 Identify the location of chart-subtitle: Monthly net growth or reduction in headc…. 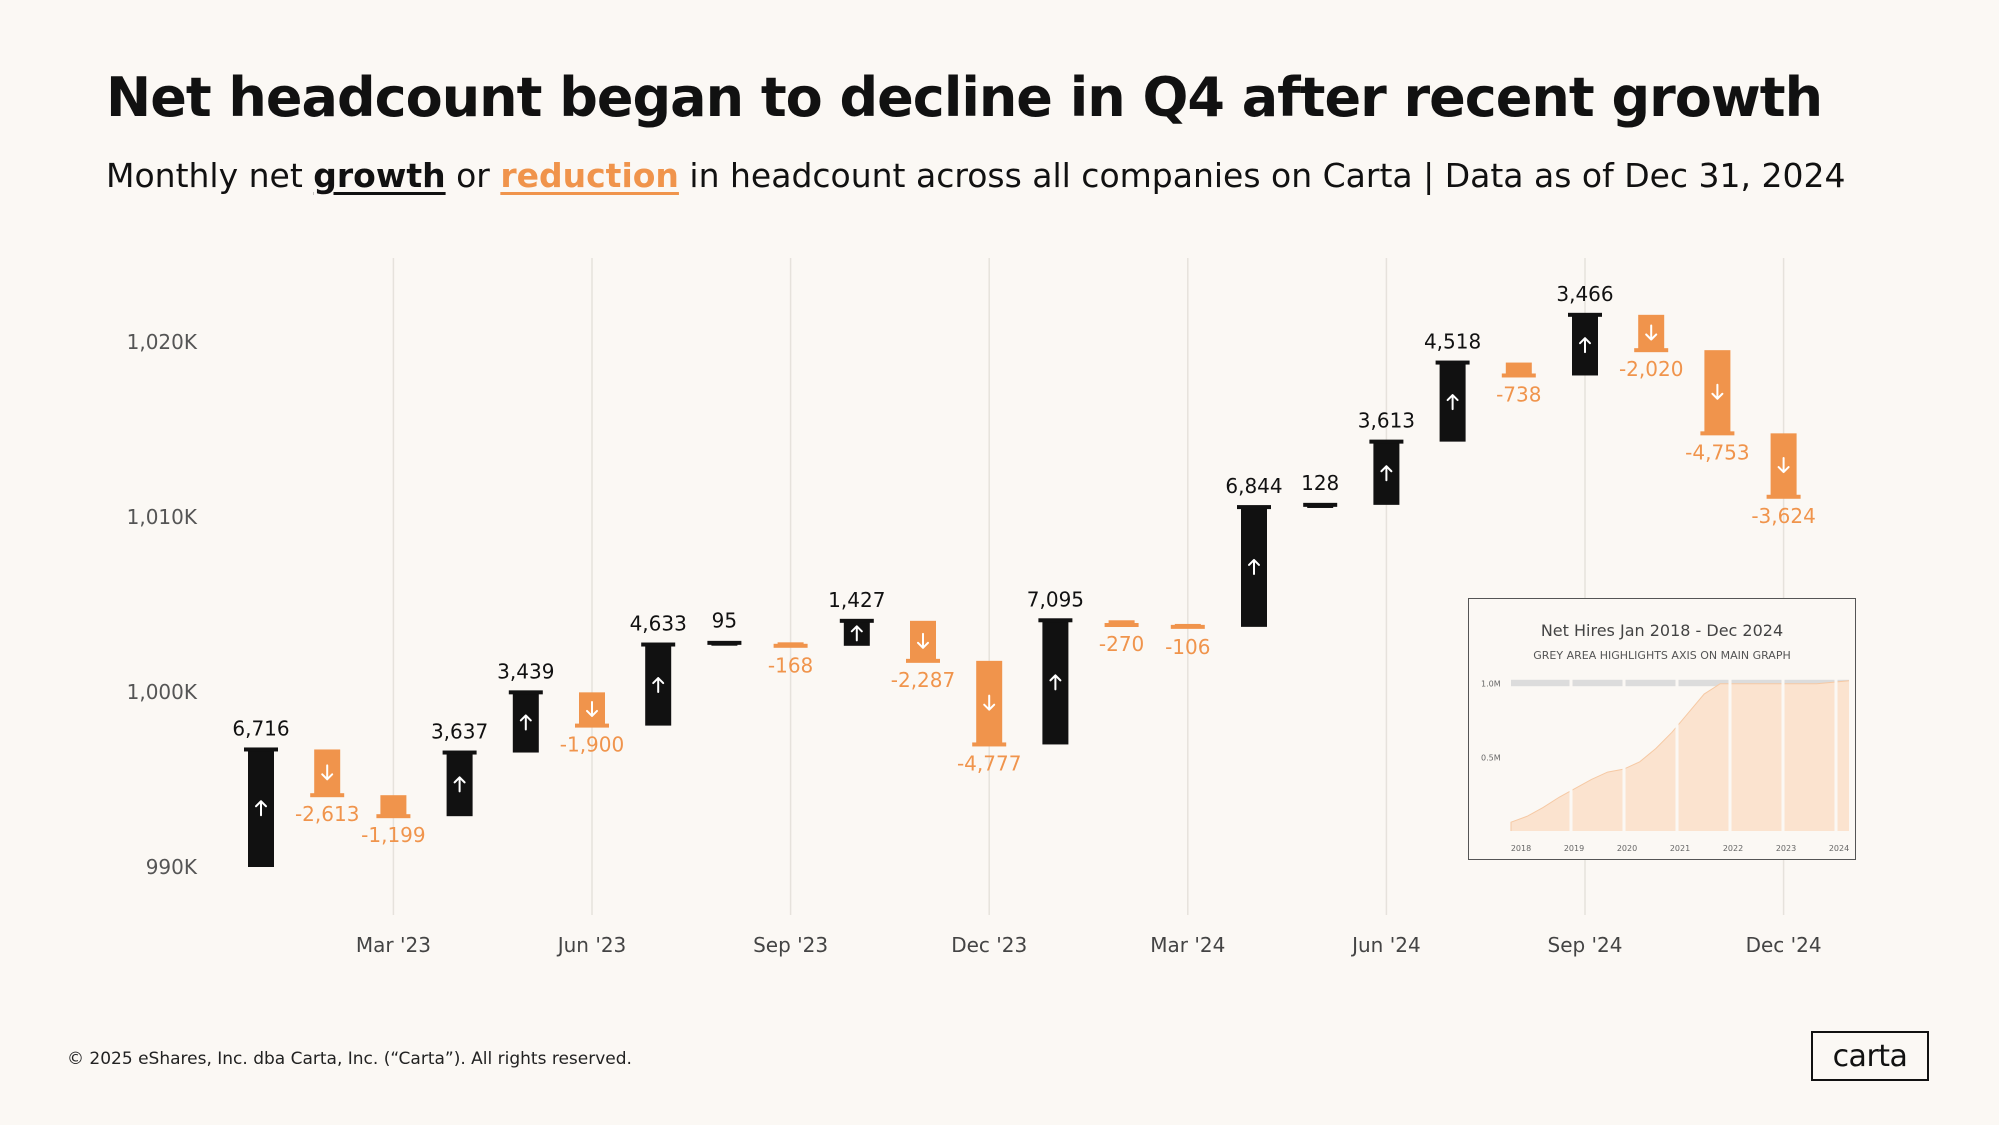
(976, 175).